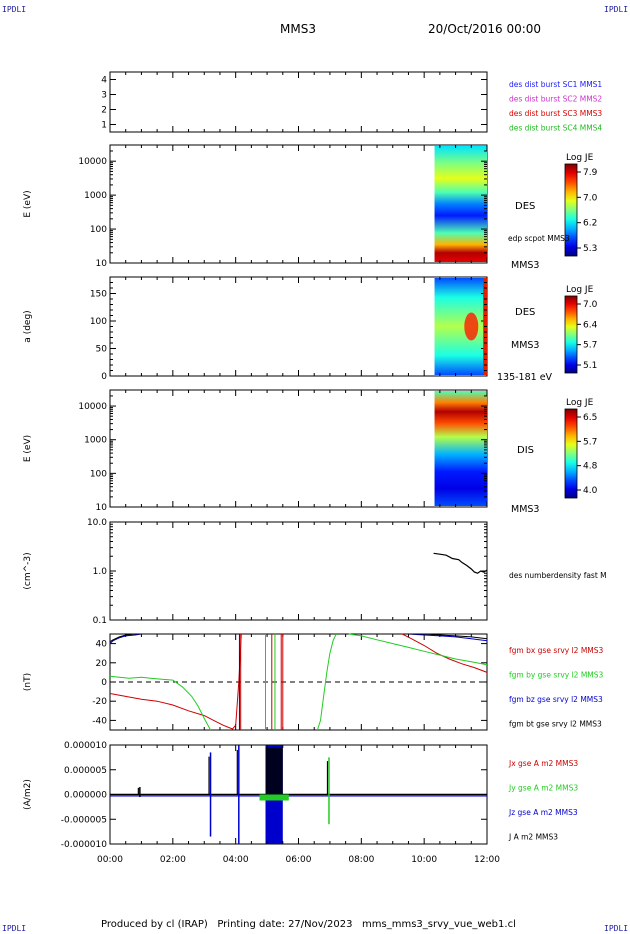 Image resolution: width=630 pixels, height=934 pixels. Describe the element at coordinates (98, 322) in the screenshot. I see `des-pitch-ytick-100: 100` at that location.